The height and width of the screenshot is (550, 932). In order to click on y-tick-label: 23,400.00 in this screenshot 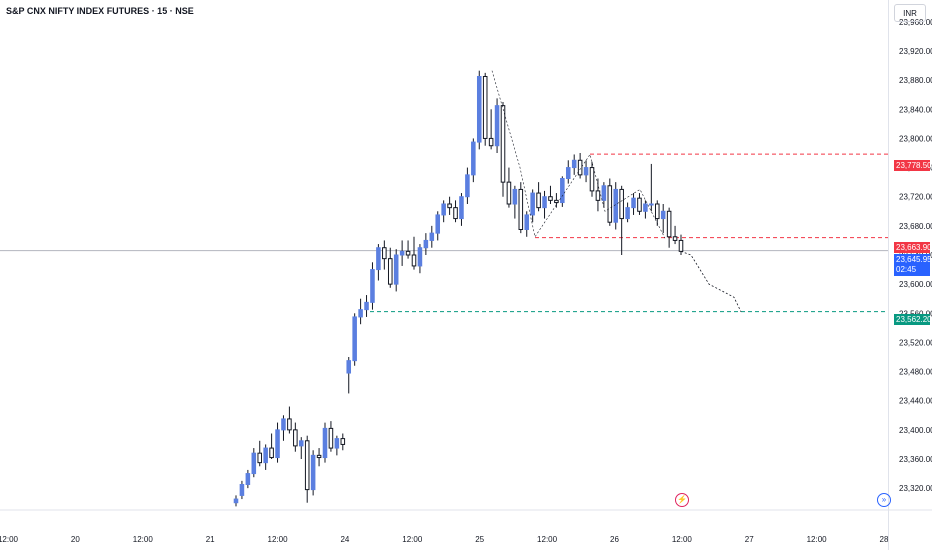, I will do `click(915, 430)`.